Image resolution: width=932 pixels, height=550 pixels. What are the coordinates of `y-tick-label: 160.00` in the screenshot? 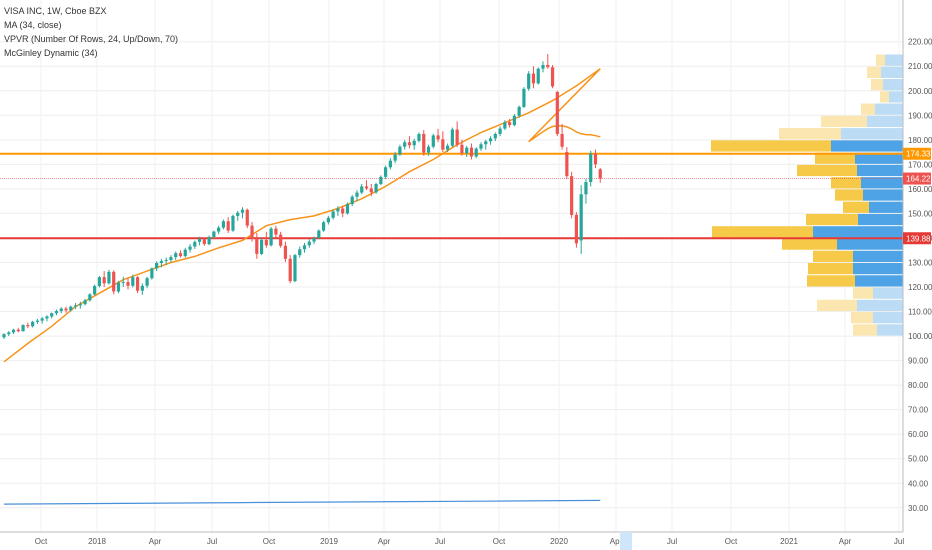 It's located at (920, 189).